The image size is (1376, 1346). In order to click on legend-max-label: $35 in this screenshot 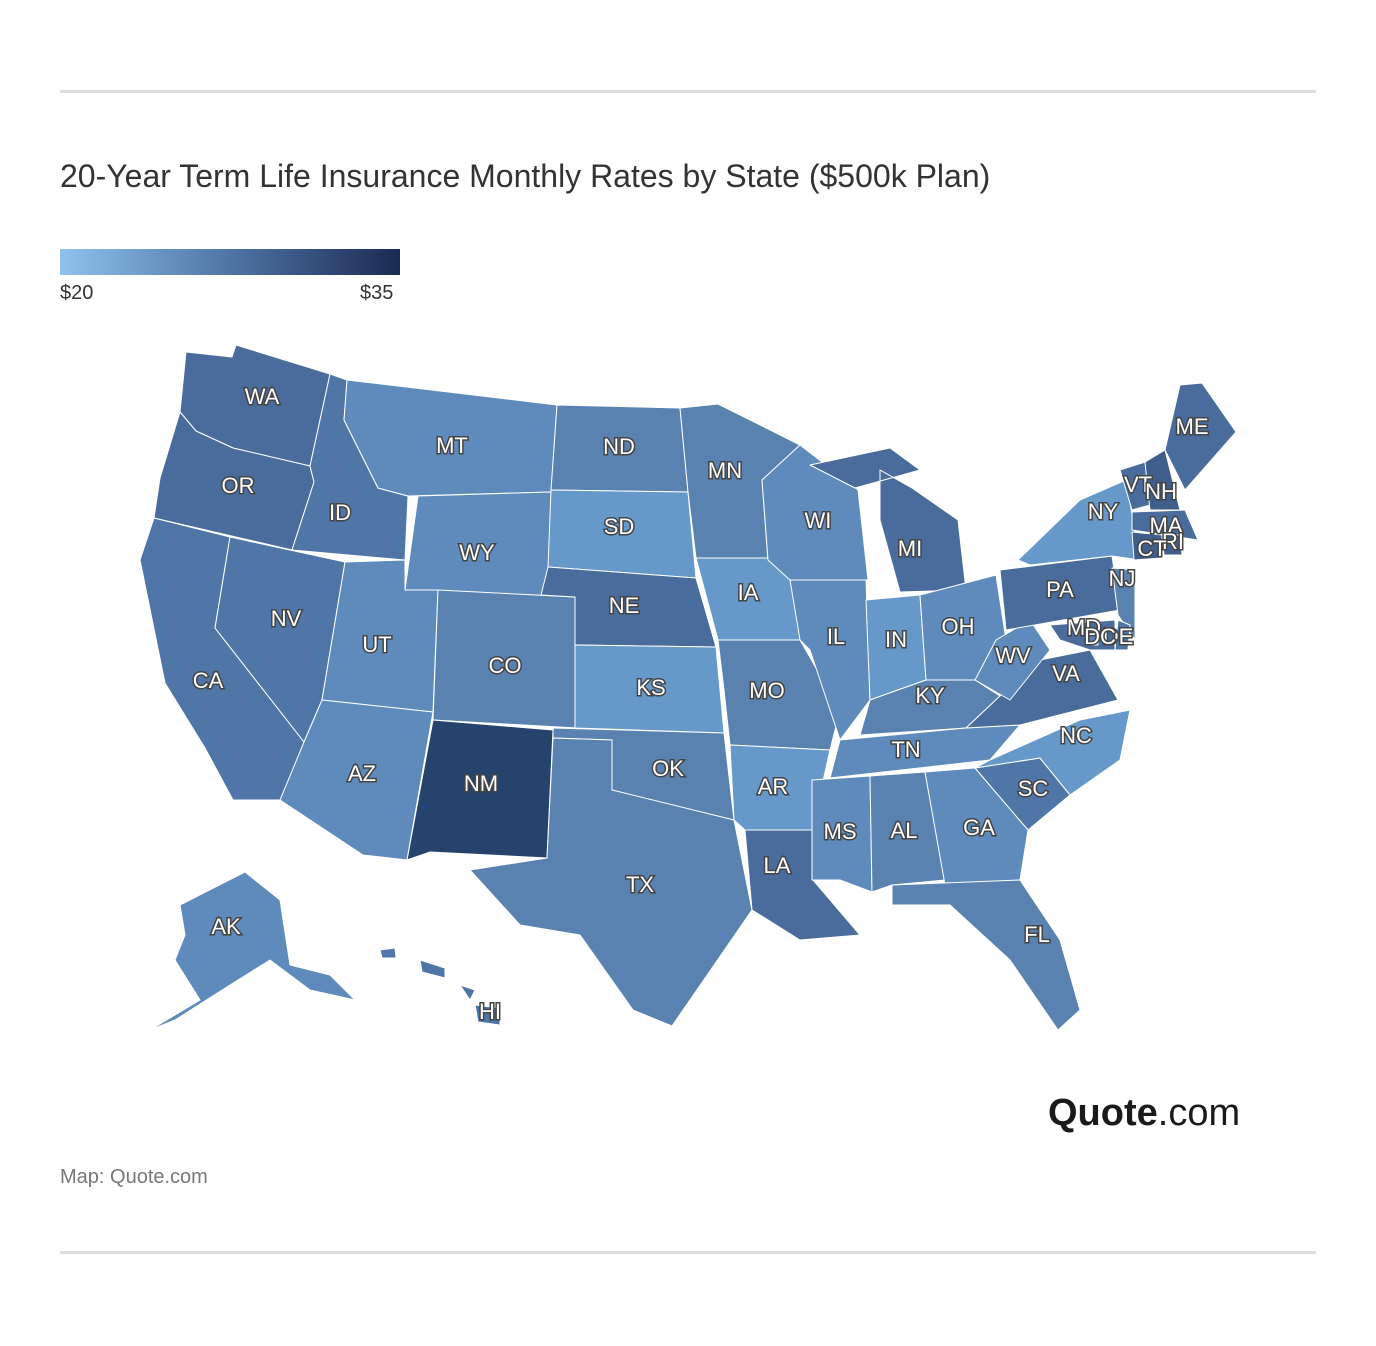, I will do `click(377, 293)`.